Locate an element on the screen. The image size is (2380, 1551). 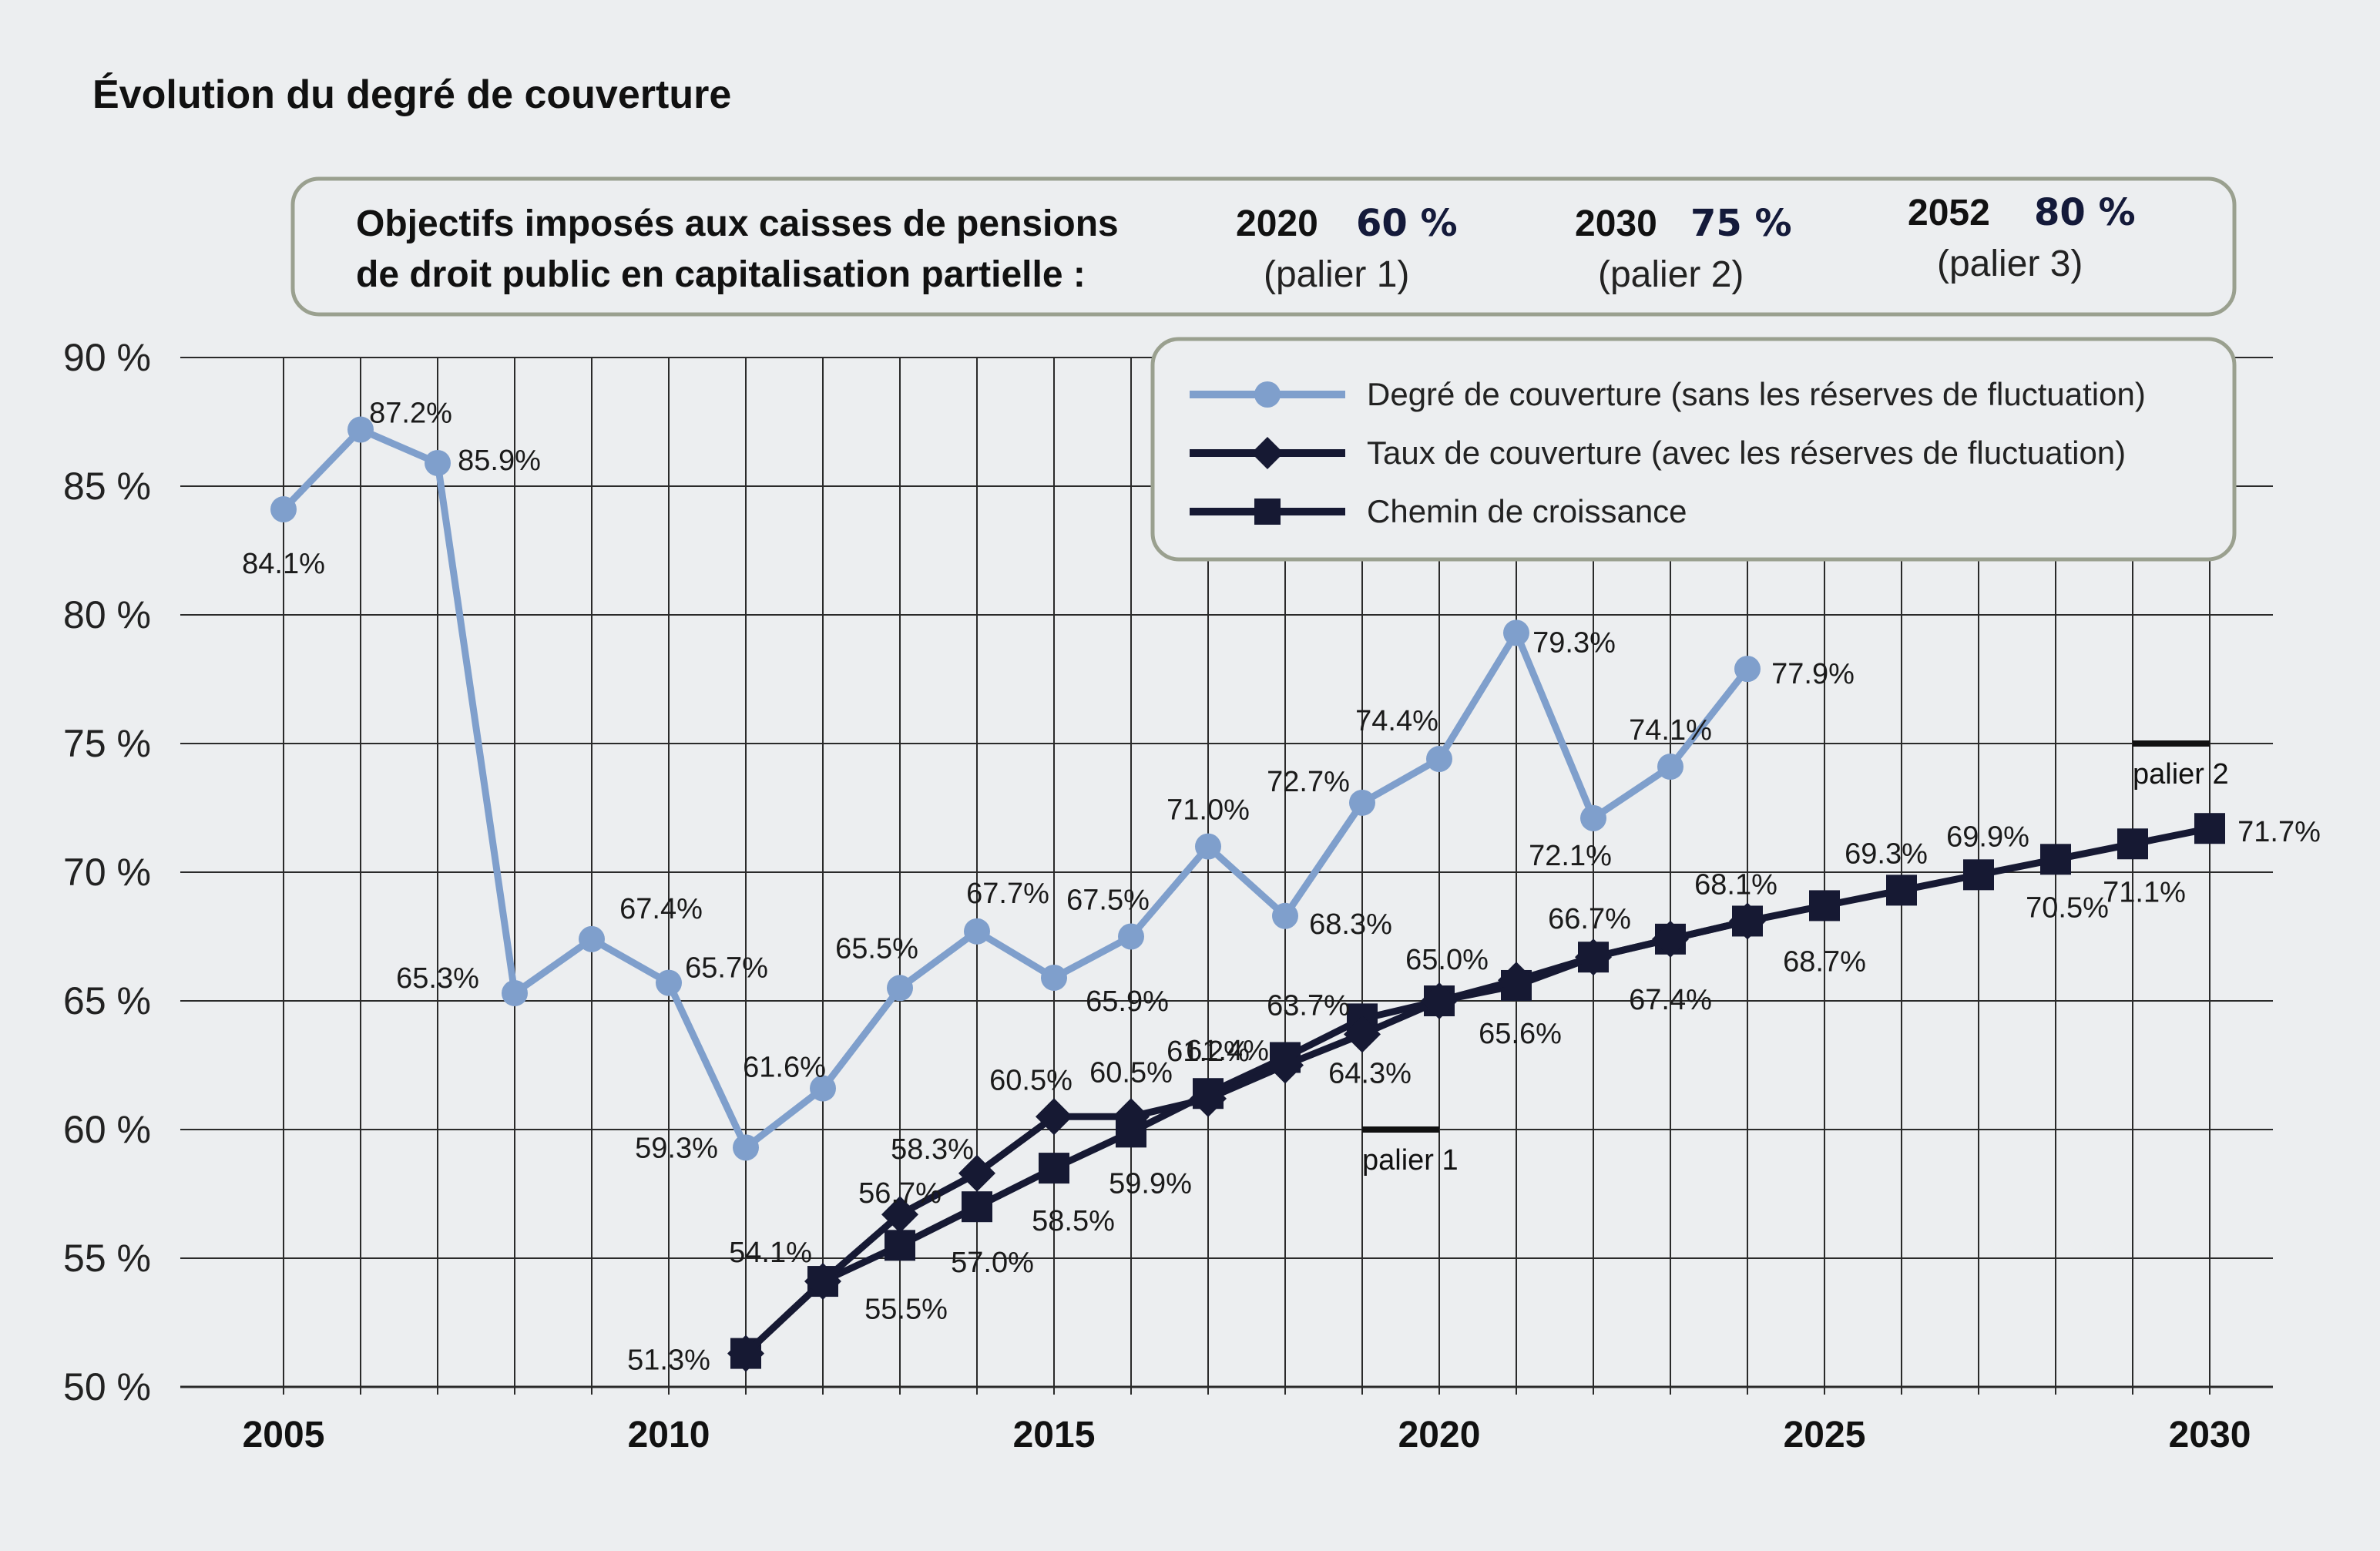
data-label: 71.1% is located at coordinates (2144, 892).